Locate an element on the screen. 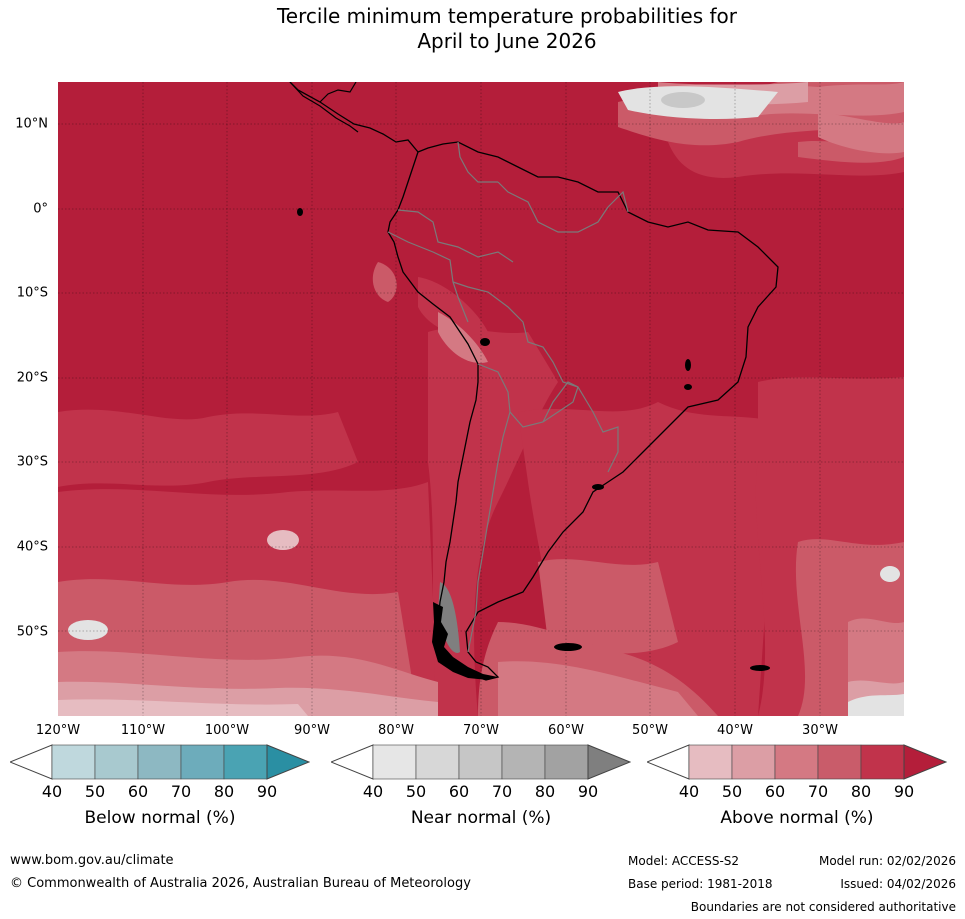  lat-label: 10°S is located at coordinates (32, 293).